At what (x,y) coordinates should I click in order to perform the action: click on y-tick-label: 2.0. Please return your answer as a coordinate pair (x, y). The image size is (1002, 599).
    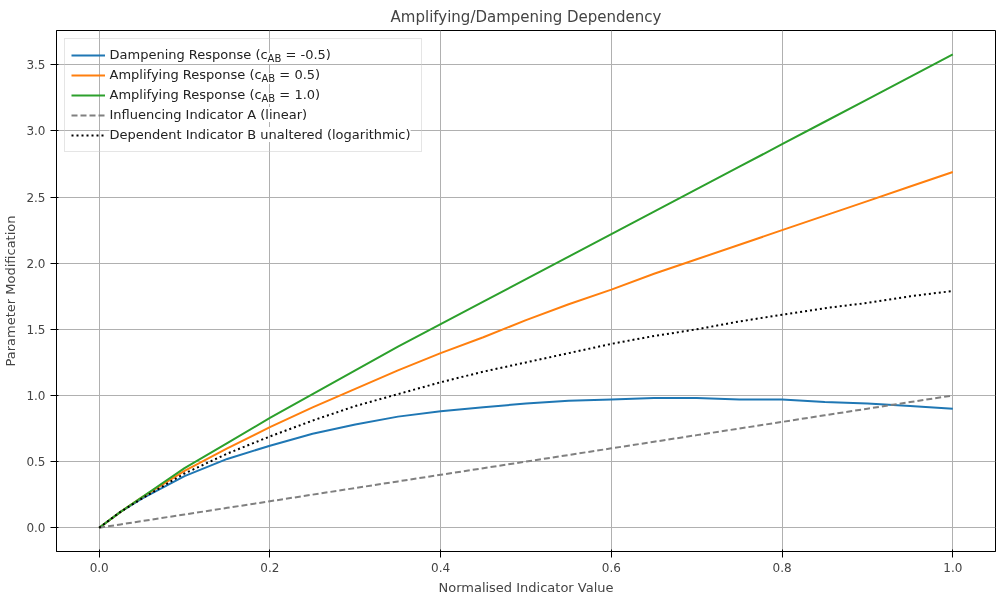
    Looking at the image, I should click on (36, 263).